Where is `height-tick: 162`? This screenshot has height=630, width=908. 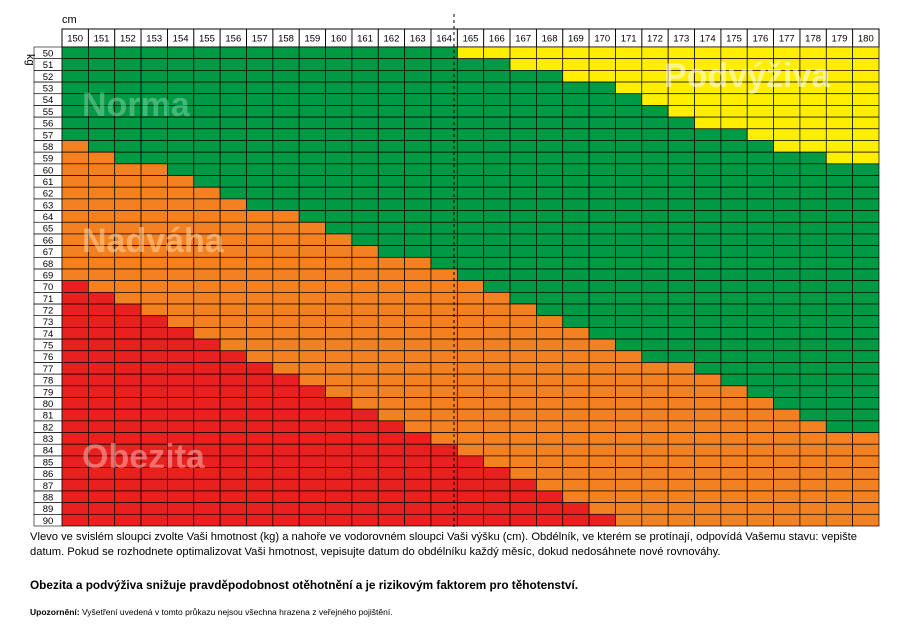 height-tick: 162 is located at coordinates (392, 39).